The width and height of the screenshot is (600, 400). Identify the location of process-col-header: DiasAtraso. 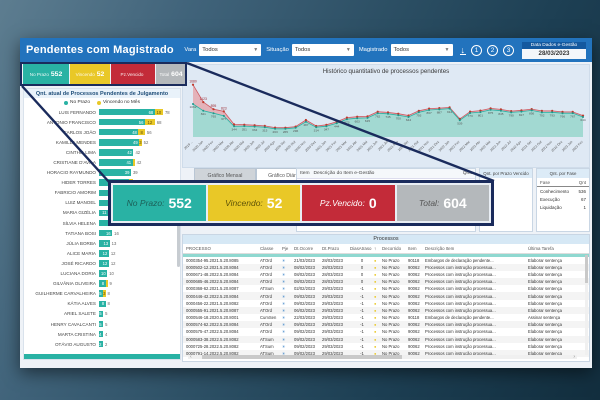
(361, 248).